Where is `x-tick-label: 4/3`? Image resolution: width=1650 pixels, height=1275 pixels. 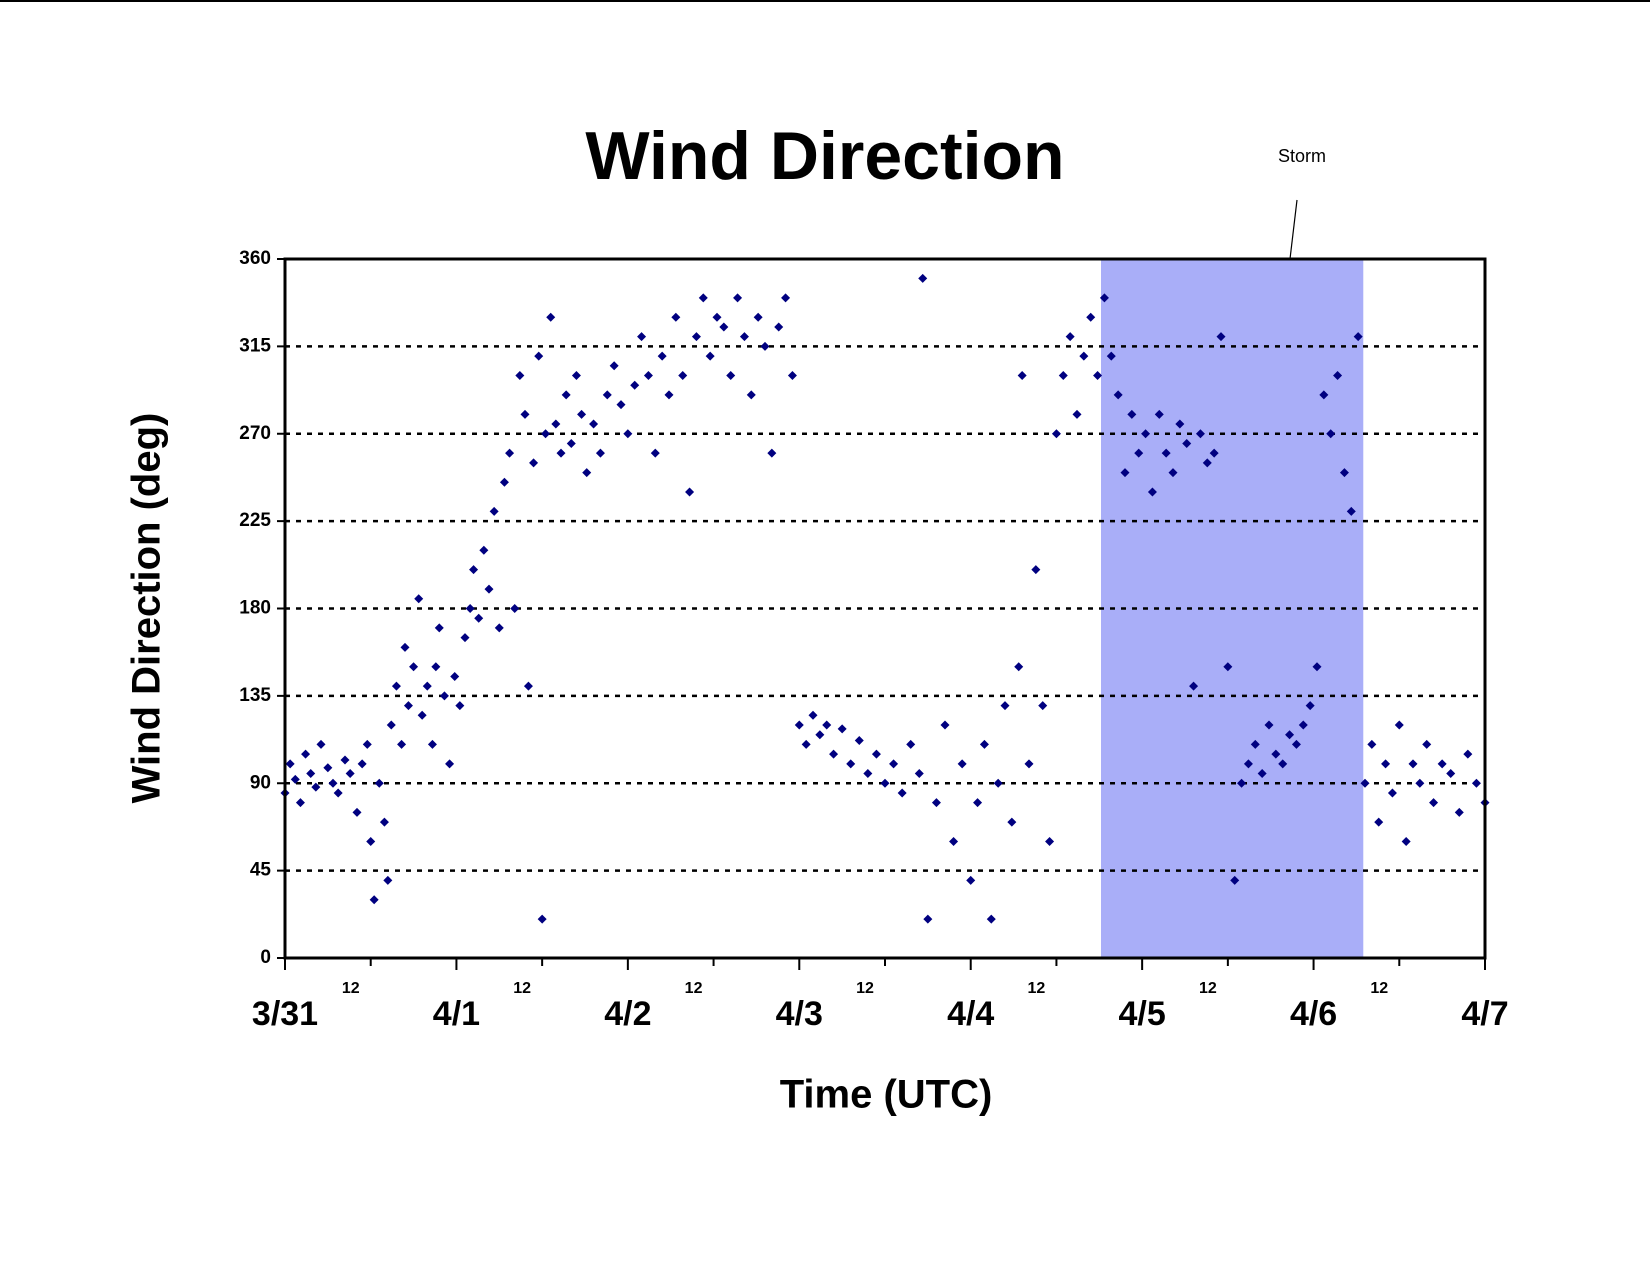 x-tick-label: 4/3 is located at coordinates (799, 1014).